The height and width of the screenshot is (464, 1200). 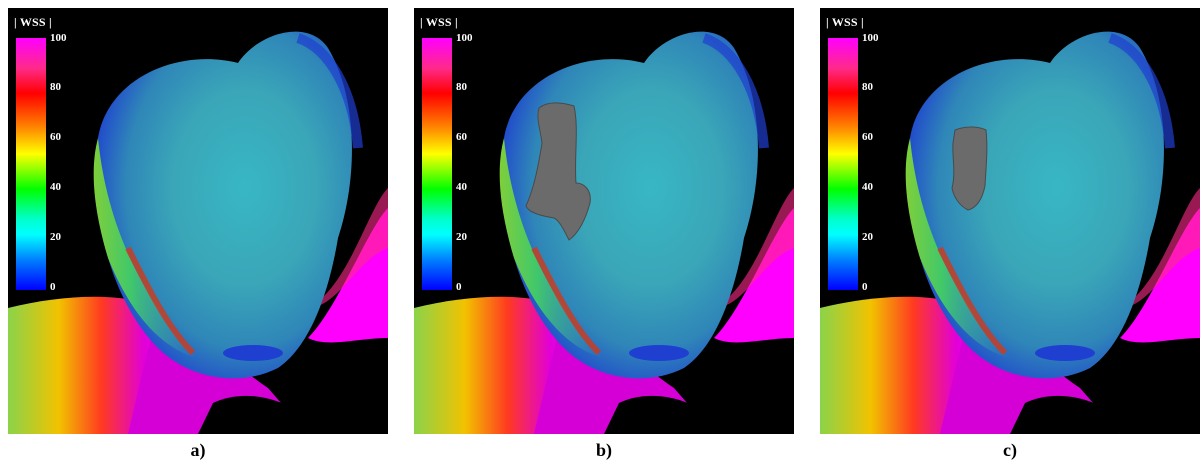 I want to click on thrombus-overlay-large, so click(x=558, y=171).